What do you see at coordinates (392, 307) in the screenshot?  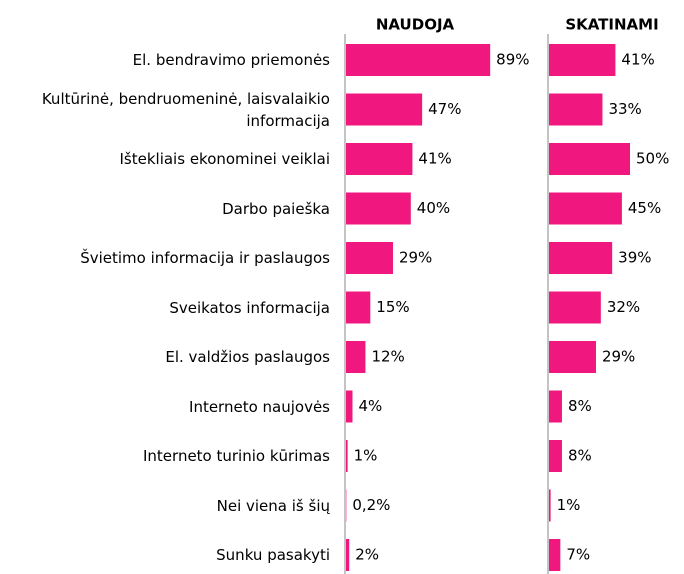 I see `value-label: 15%` at bounding box center [392, 307].